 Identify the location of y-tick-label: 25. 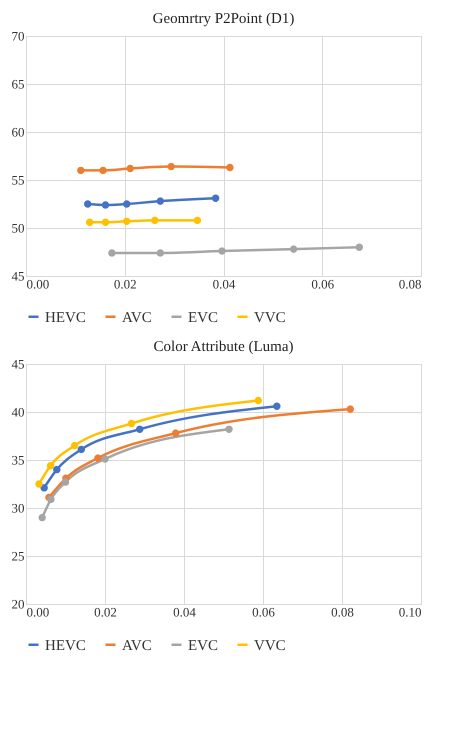
(18, 556).